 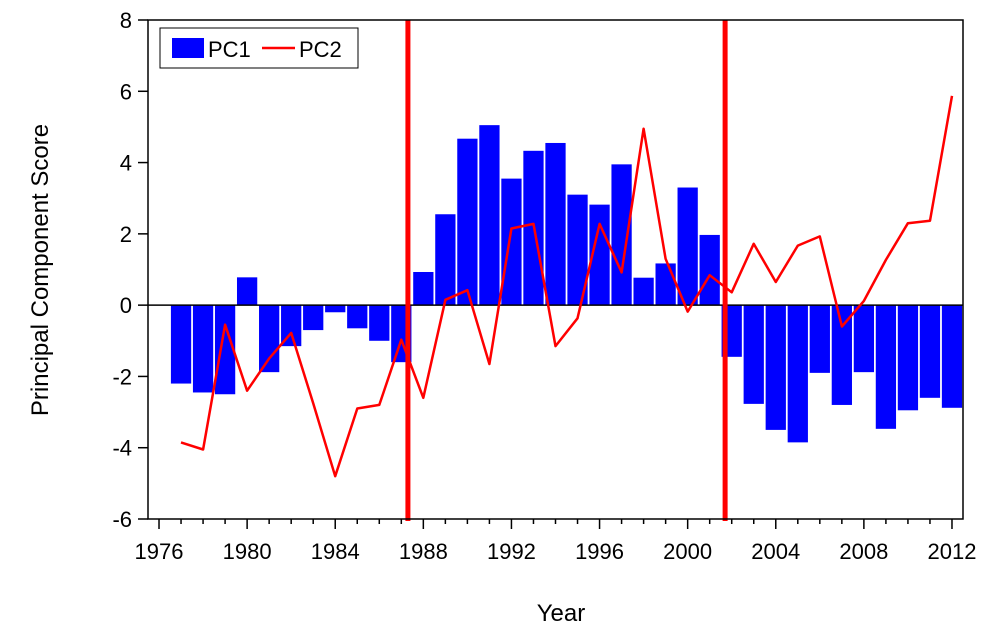 I want to click on x-tick-label: 1976, so click(x=159, y=551).